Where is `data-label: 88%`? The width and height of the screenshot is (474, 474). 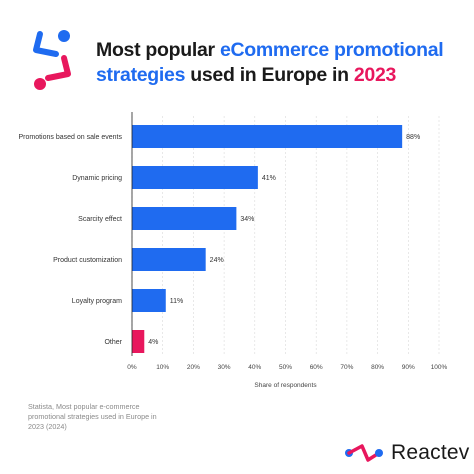
data-label: 88% is located at coordinates (413, 137).